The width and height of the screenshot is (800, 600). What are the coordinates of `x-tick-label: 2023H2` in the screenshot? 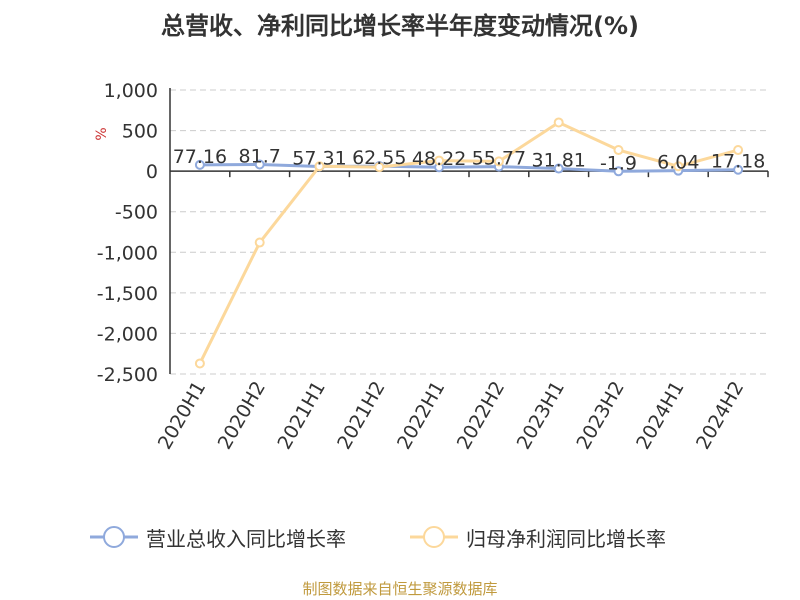 It's located at (600, 416).